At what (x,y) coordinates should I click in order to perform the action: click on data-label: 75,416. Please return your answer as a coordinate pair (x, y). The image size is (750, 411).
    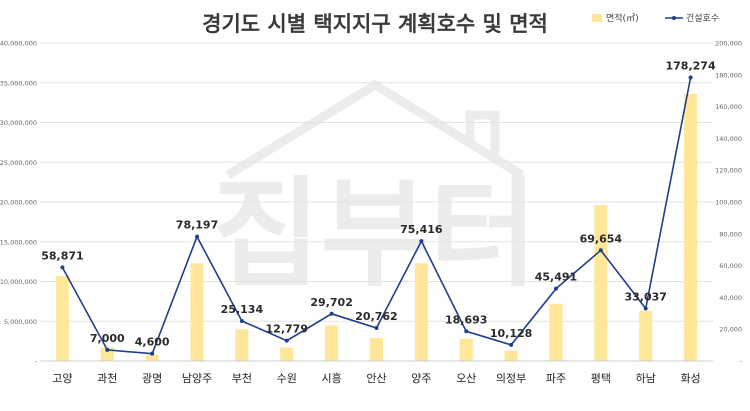
    Looking at the image, I should click on (421, 229).